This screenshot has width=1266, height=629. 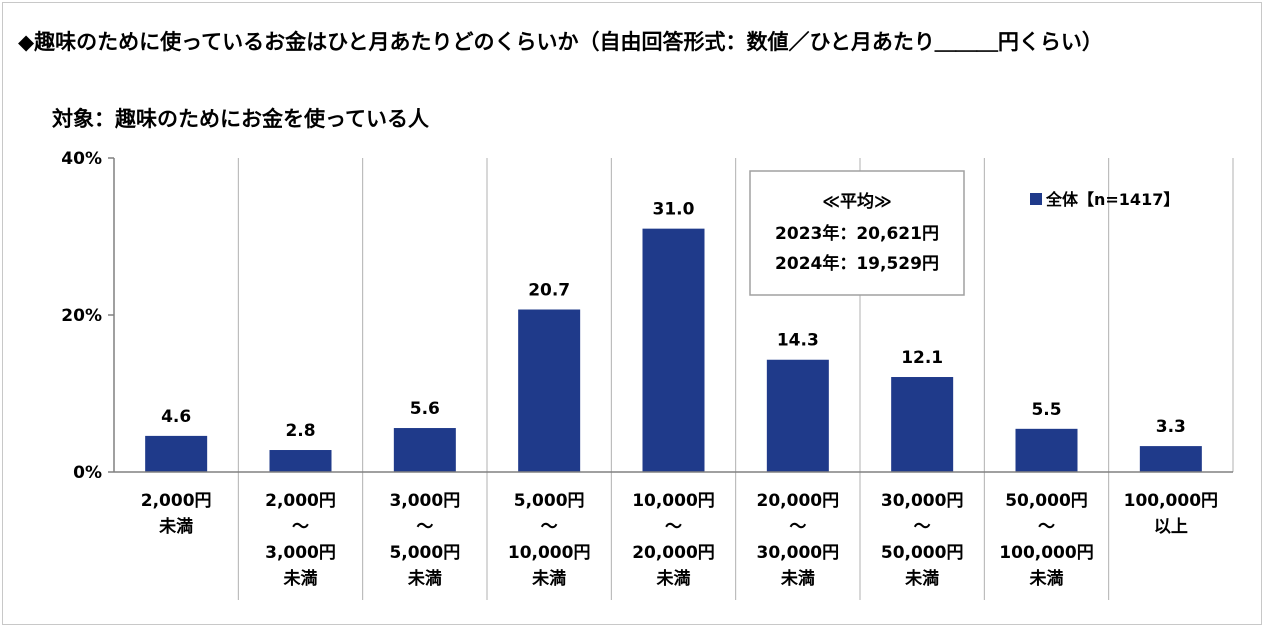 I want to click on value-label: 20.7, so click(x=549, y=291).